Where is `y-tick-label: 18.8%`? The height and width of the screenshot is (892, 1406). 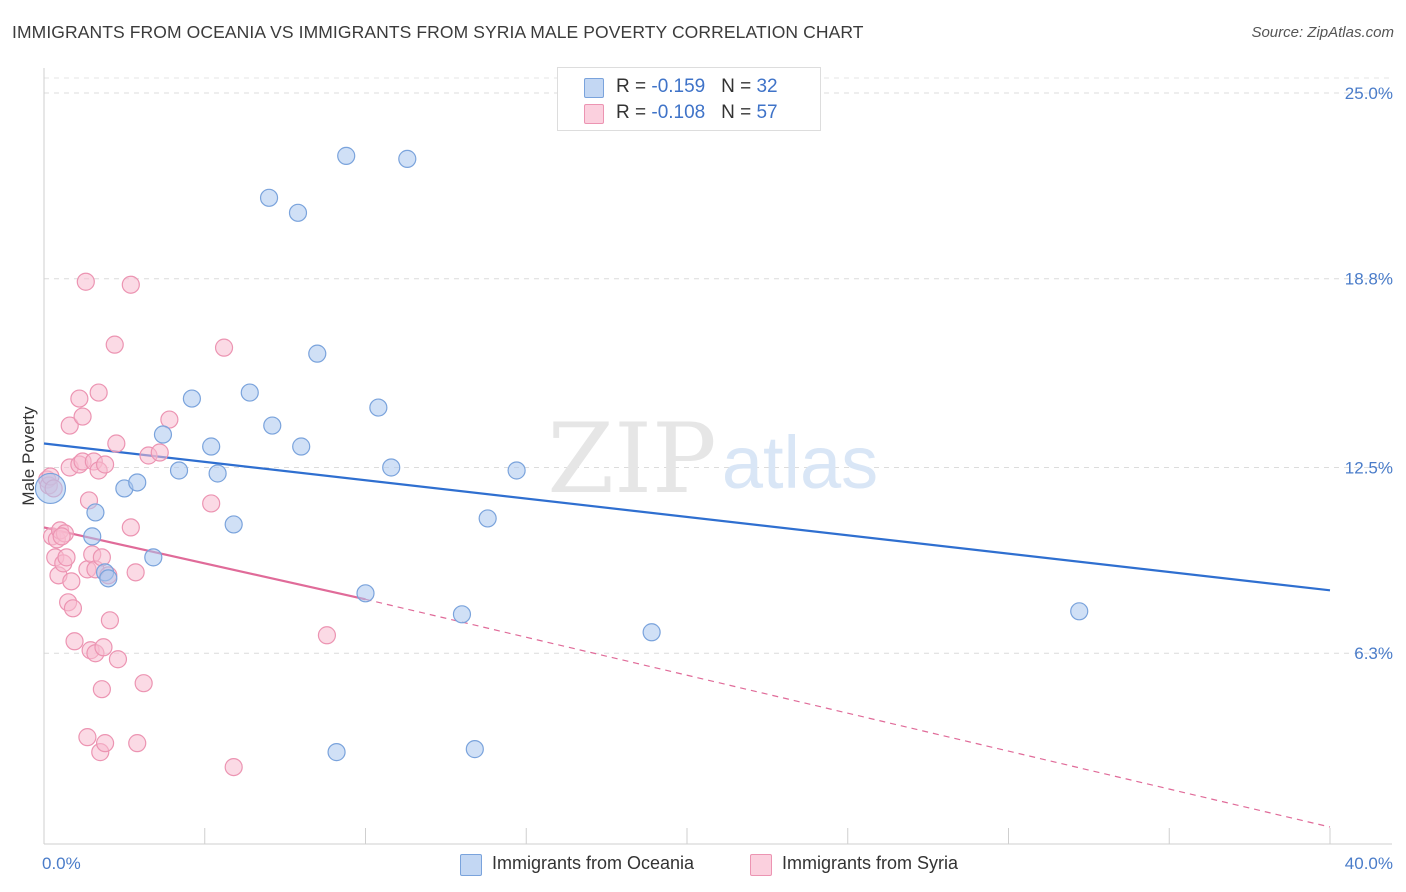
y-tick-label: 18.8% is located at coordinates (1369, 279).